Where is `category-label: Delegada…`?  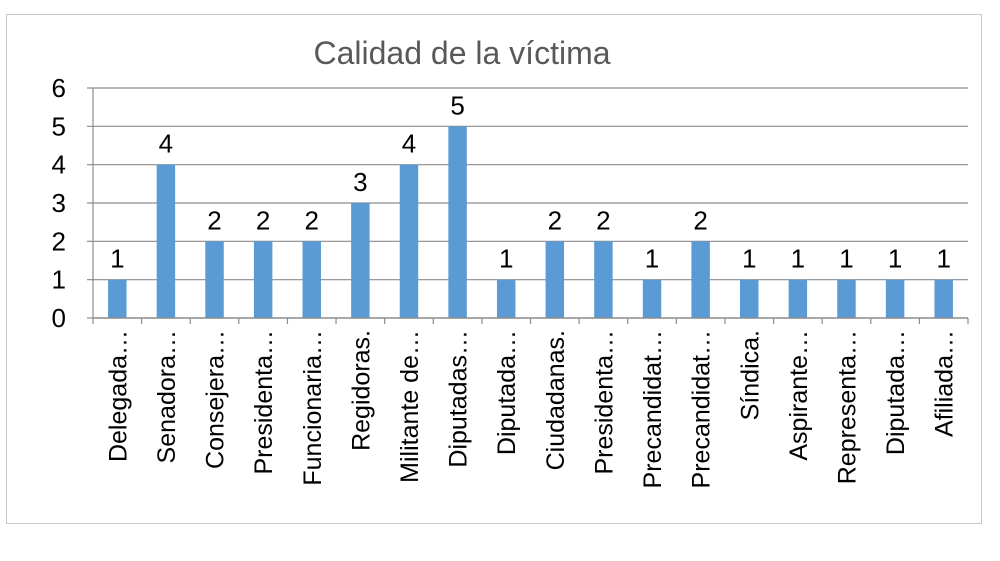 category-label: Delegada… is located at coordinates (118, 396).